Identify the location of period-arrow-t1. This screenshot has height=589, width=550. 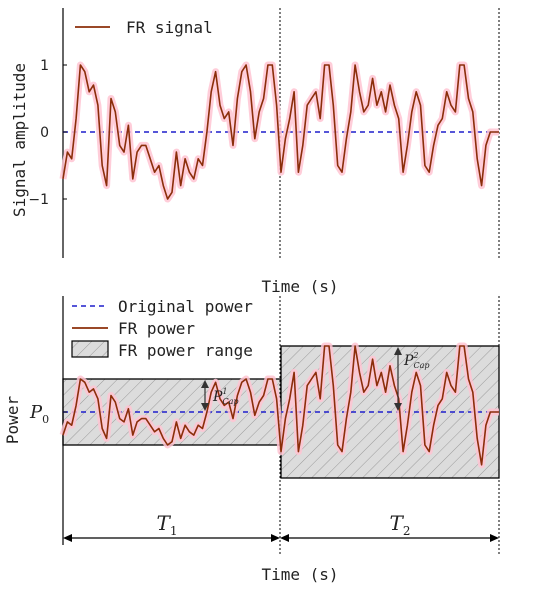
(171, 538).